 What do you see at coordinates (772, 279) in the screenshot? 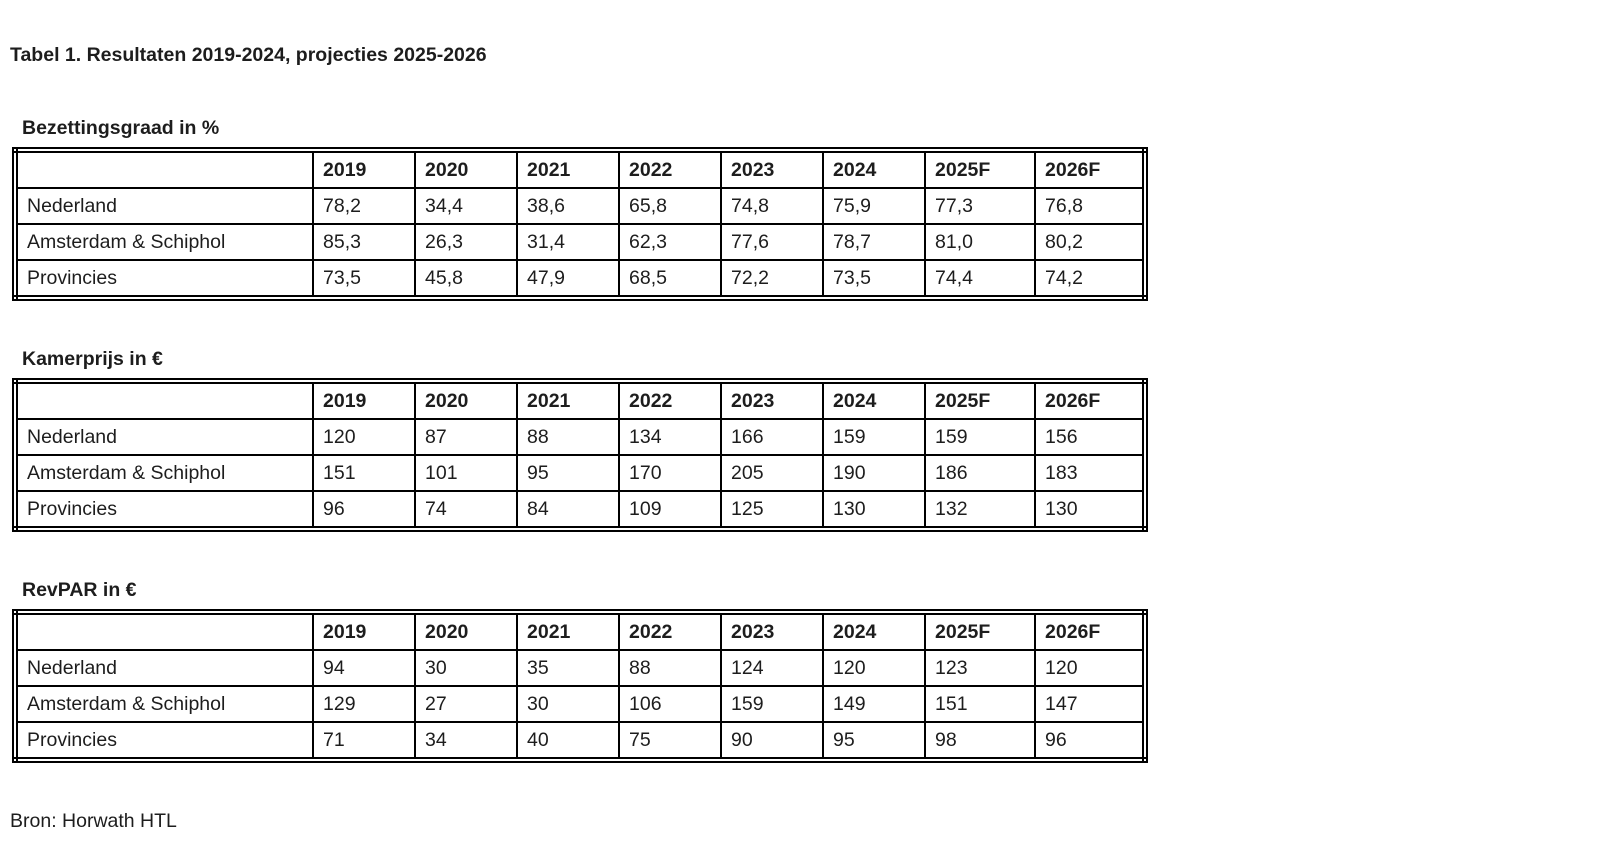
I see `value-cell: 72,2` at bounding box center [772, 279].